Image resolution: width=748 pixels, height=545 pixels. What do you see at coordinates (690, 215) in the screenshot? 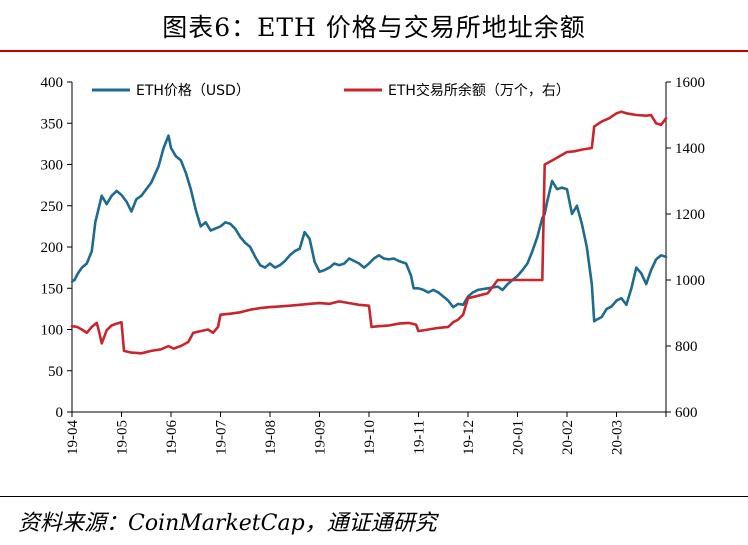
I see `right-tick-label: 1200` at bounding box center [690, 215].